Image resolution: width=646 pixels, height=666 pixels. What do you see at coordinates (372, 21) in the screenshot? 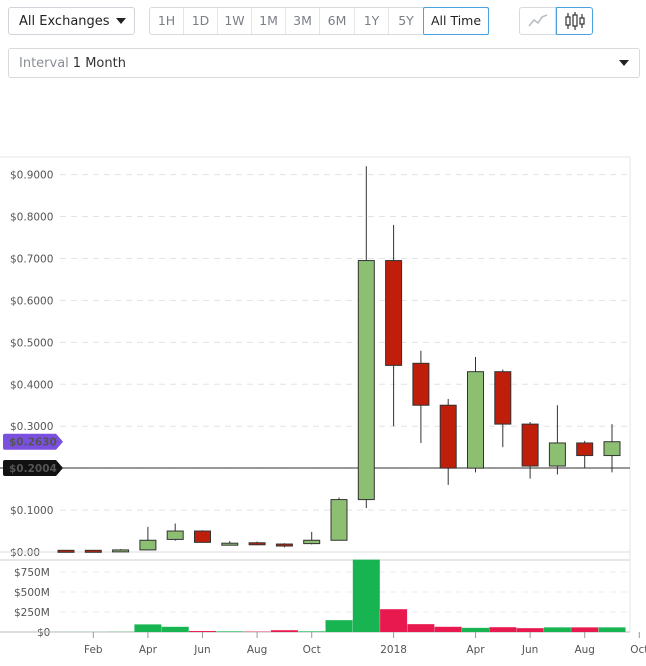
I see `range-1y-button: 1Y` at bounding box center [372, 21].